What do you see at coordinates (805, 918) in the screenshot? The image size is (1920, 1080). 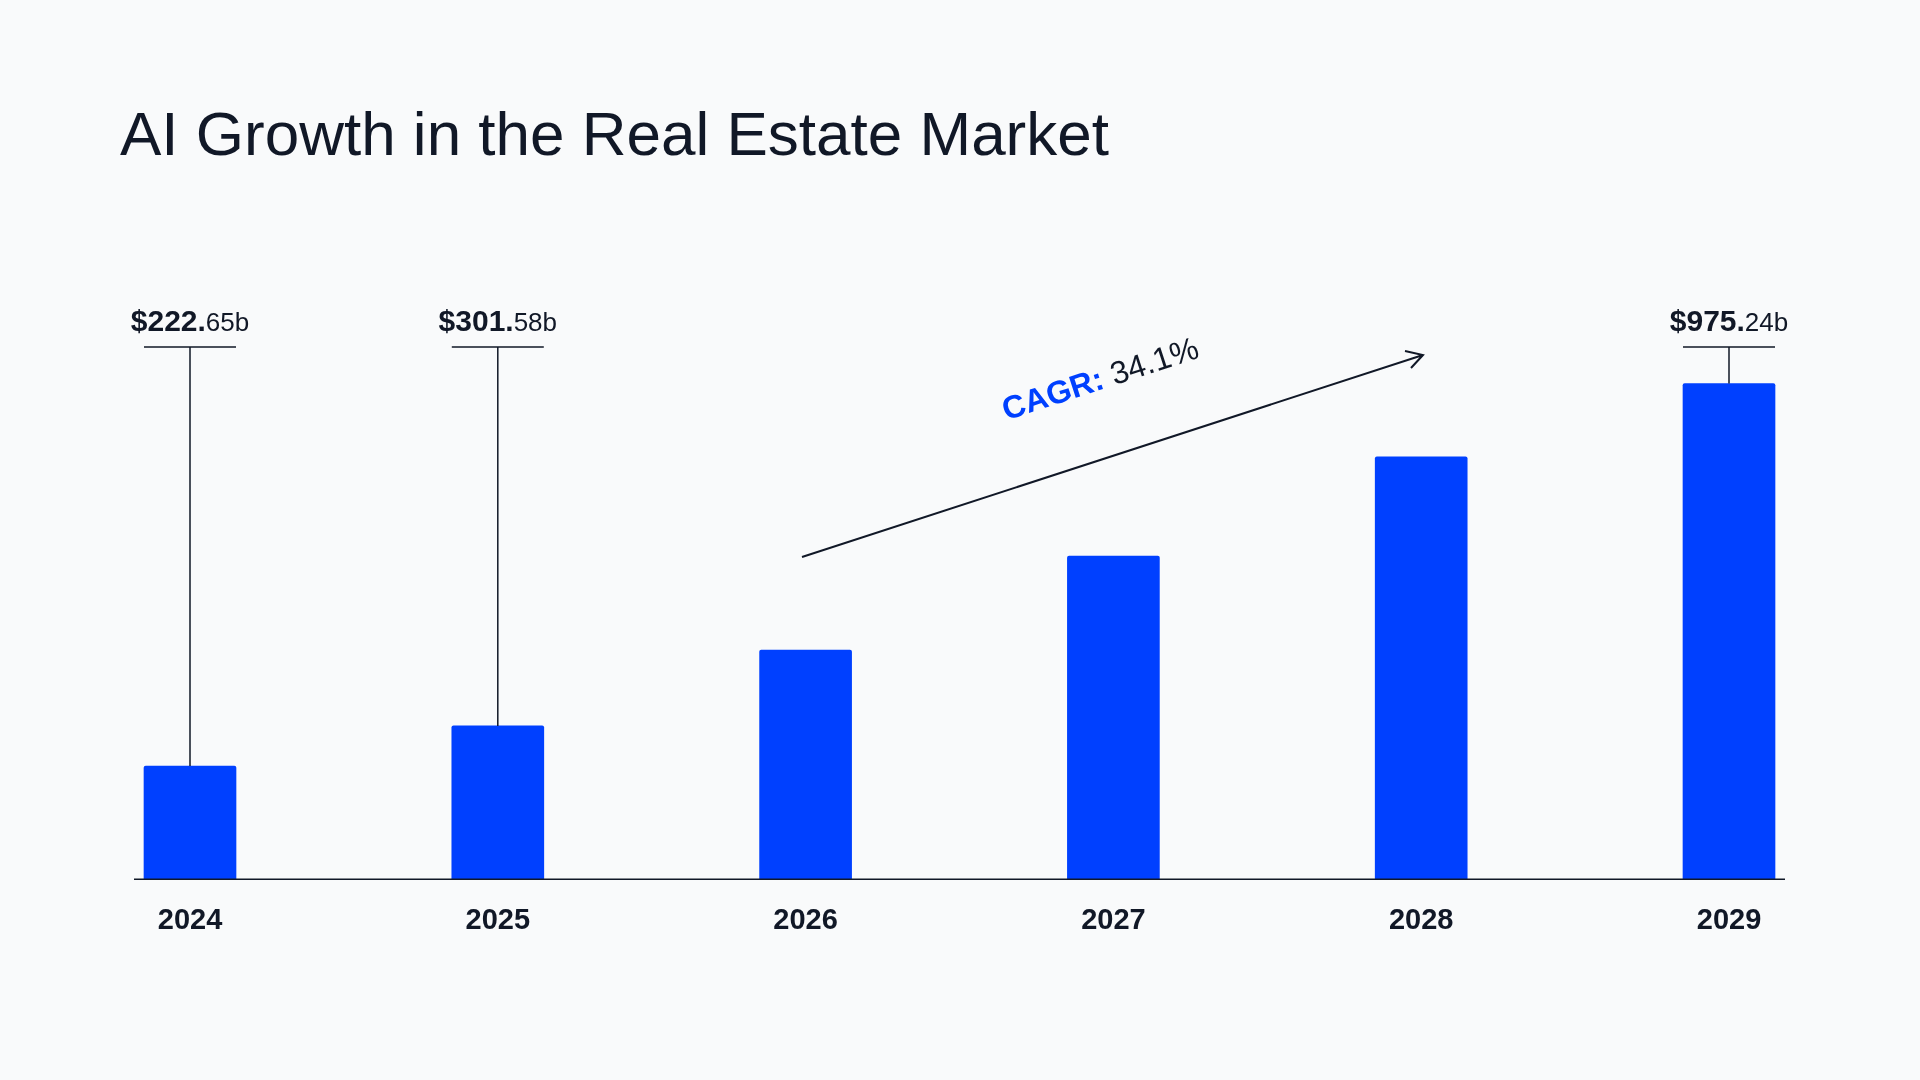 I see `x-tick-label: 2026` at bounding box center [805, 918].